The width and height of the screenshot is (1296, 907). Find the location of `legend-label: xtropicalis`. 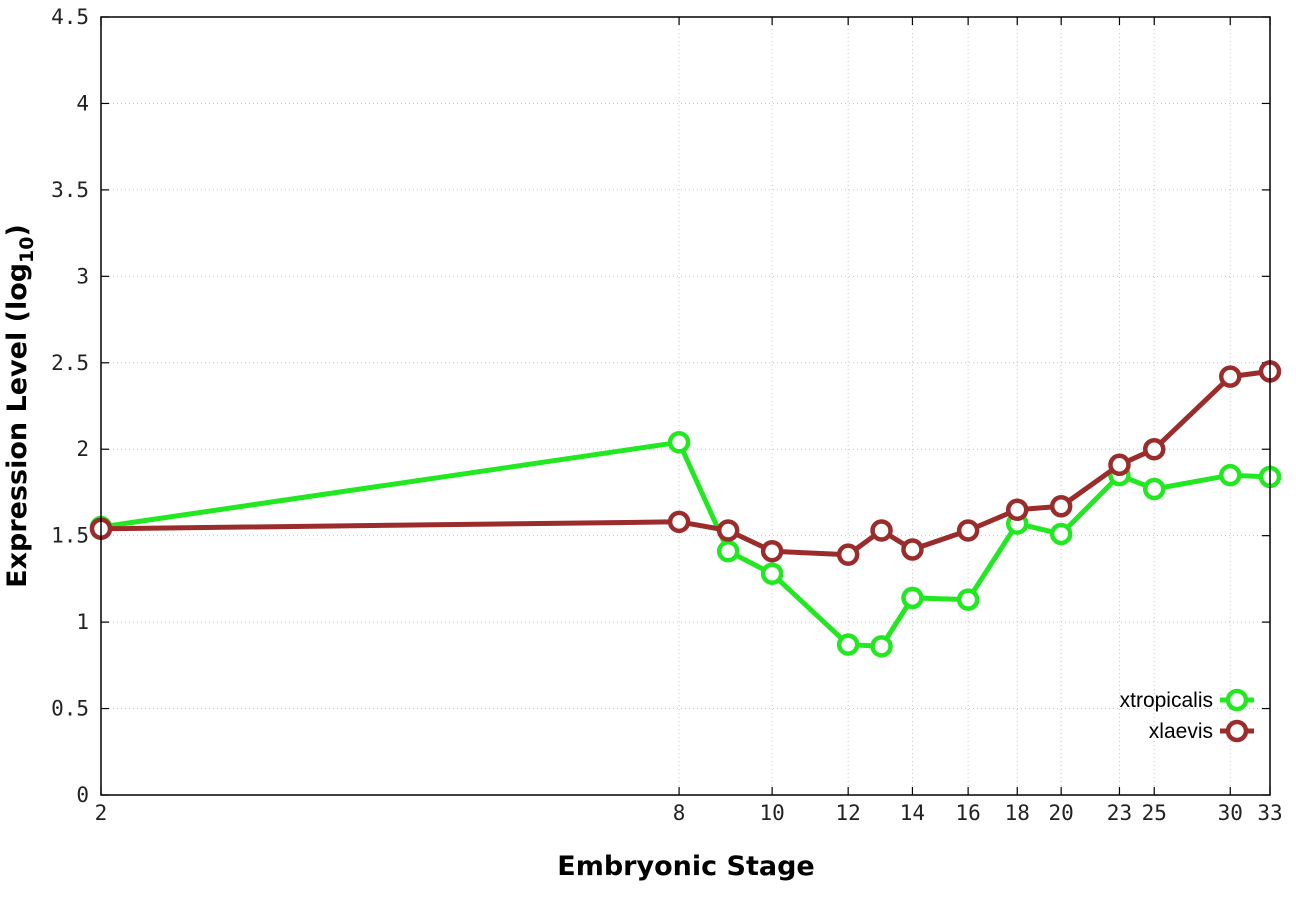

legend-label: xtropicalis is located at coordinates (1166, 700).